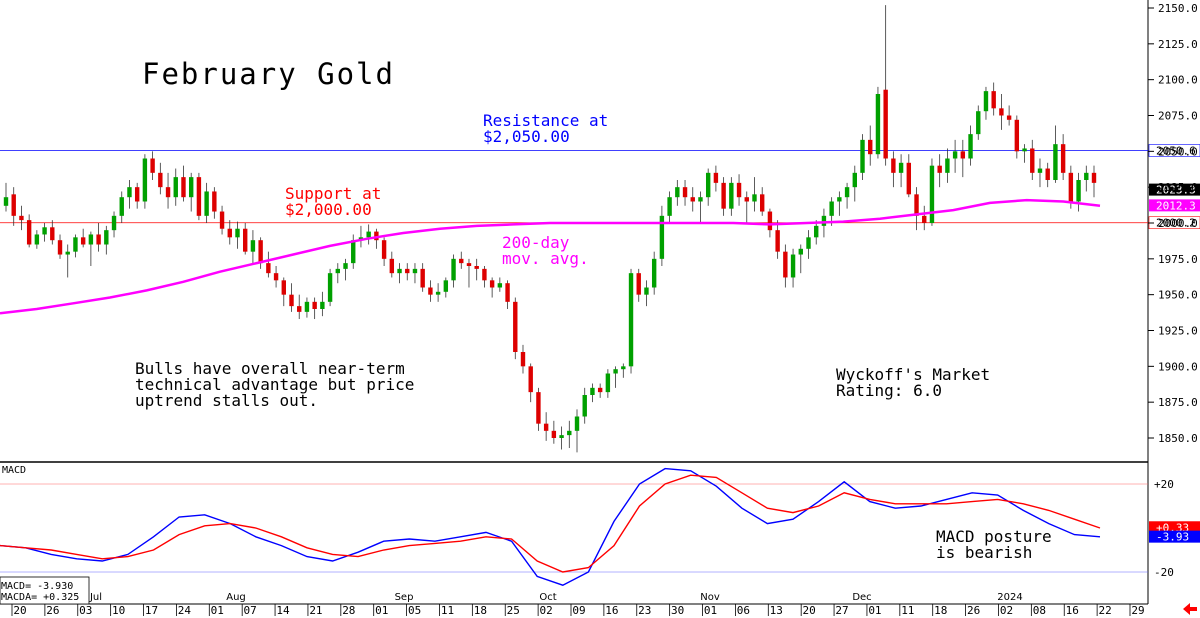 The height and width of the screenshot is (618, 1200). Describe the element at coordinates (1164, 572) in the screenshot. I see `macd-axis-label: -20` at that location.